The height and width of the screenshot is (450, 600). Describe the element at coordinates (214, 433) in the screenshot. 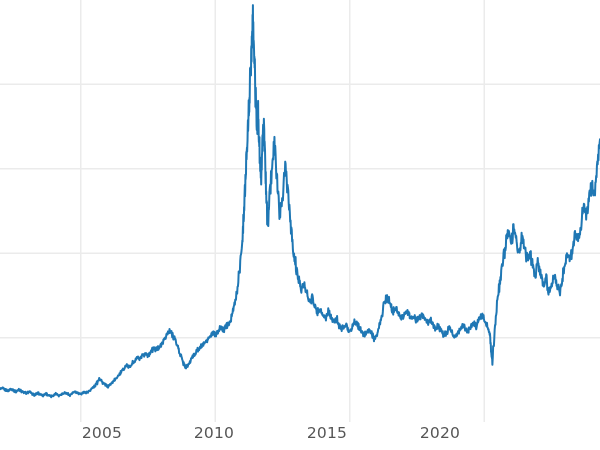

I see `x-tick-label-2010: 2010` at that location.